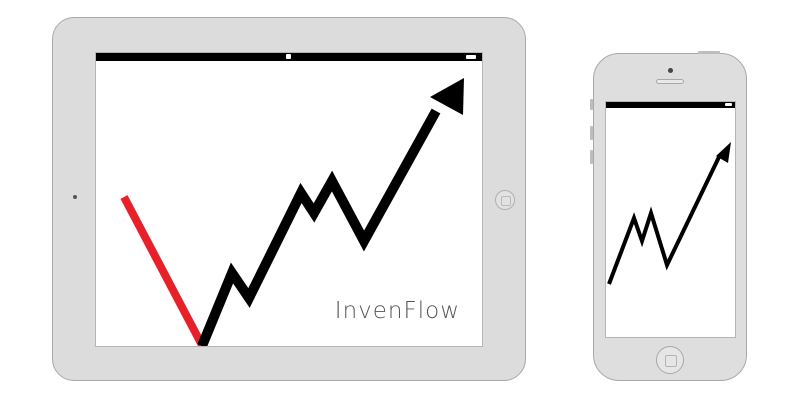 This screenshot has width=800, height=400. I want to click on phone-volume-down, so click(591, 157).